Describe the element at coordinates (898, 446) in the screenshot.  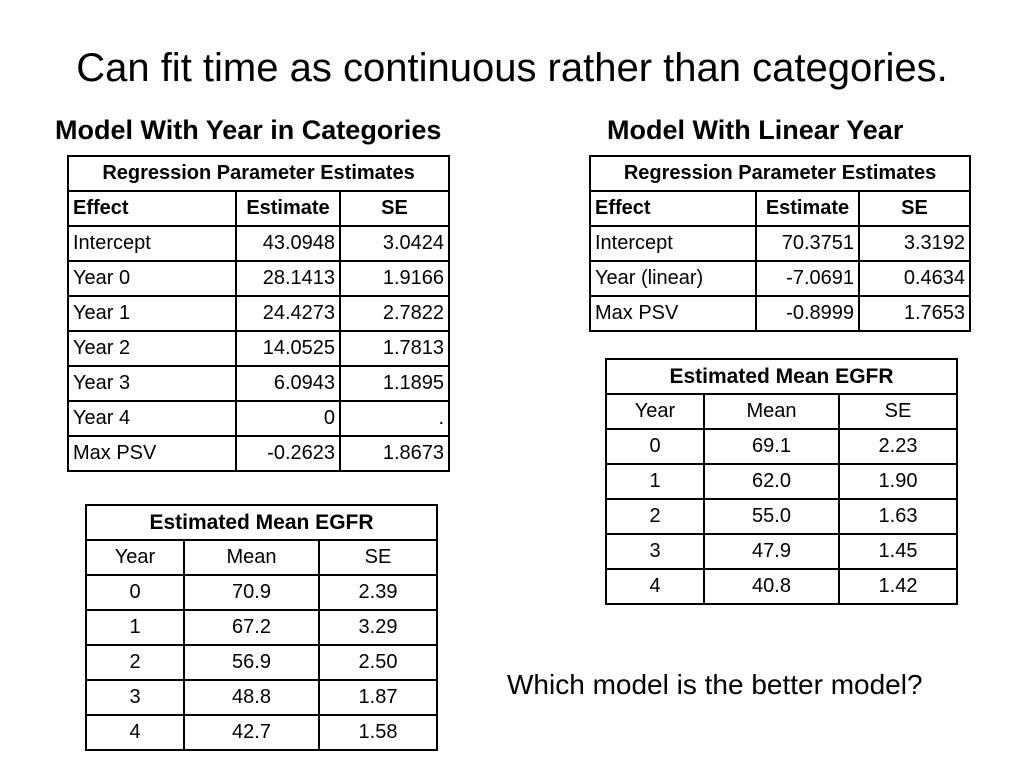
I see `se-cell: 2.23` at that location.